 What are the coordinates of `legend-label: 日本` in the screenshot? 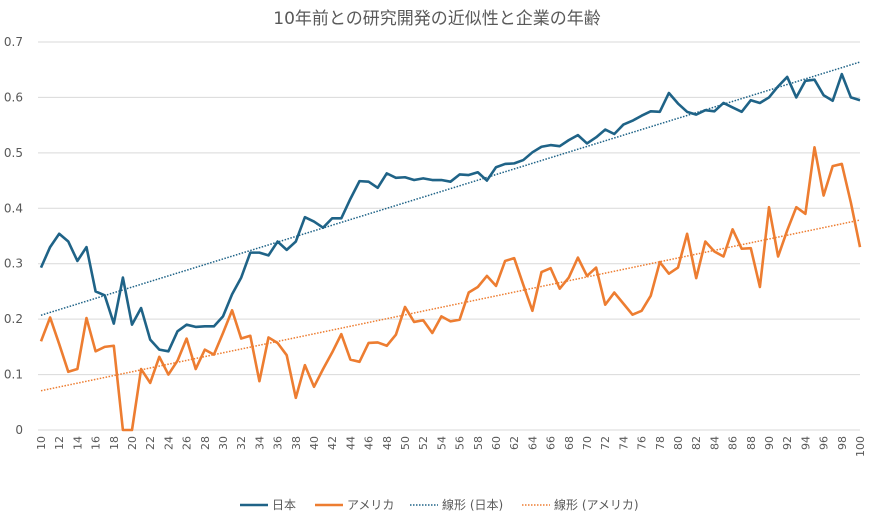 It's located at (284, 505).